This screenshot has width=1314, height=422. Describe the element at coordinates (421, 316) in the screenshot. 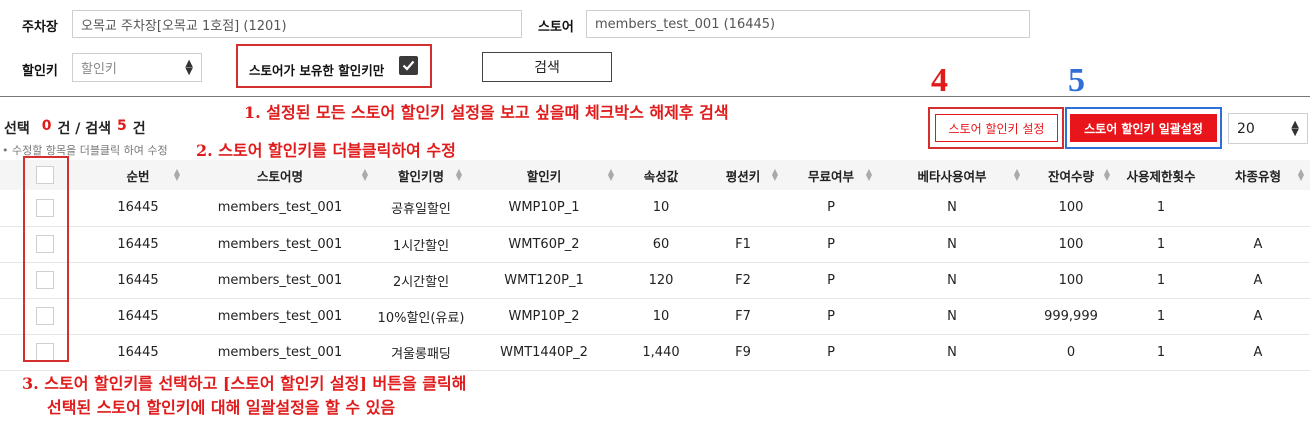

I see `table-cell: 10%할인(유료)` at that location.